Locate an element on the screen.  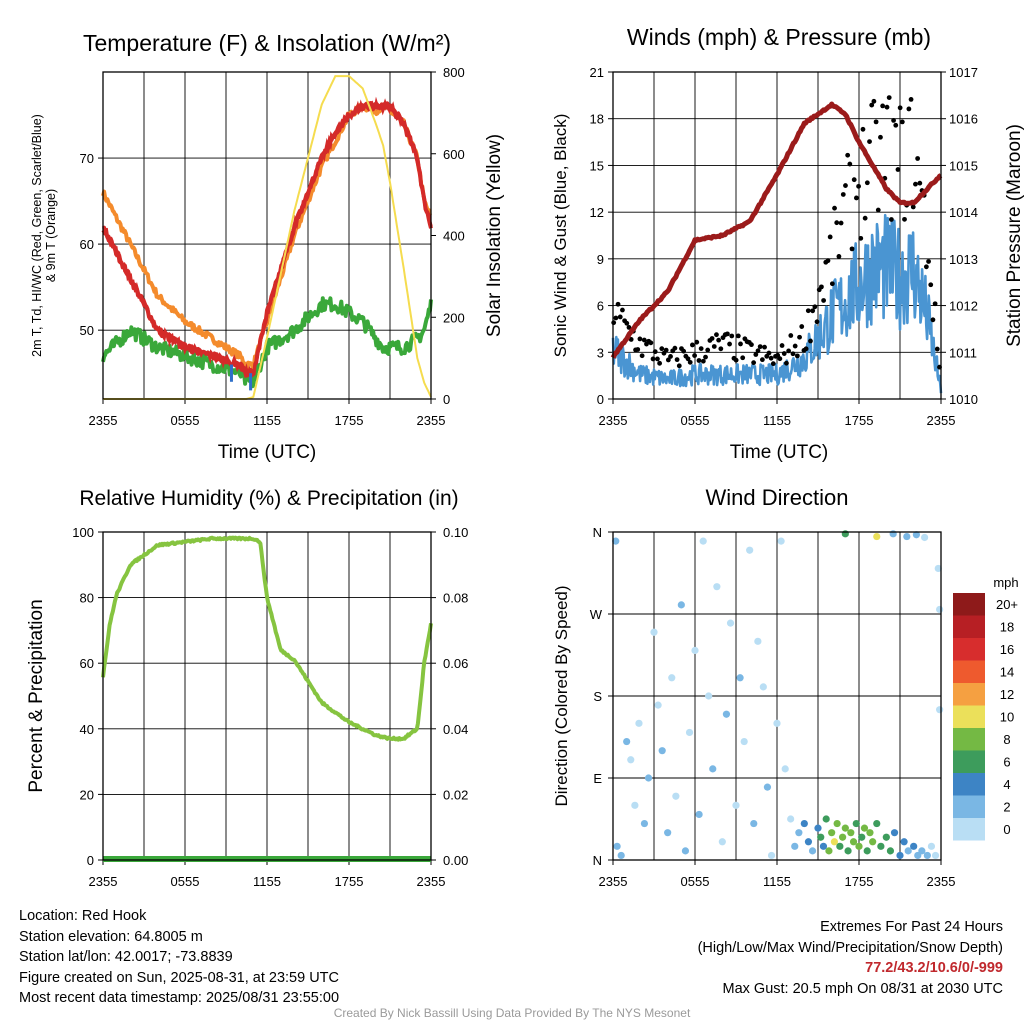
insolation-ytick-label: 600 is located at coordinates (454, 154).